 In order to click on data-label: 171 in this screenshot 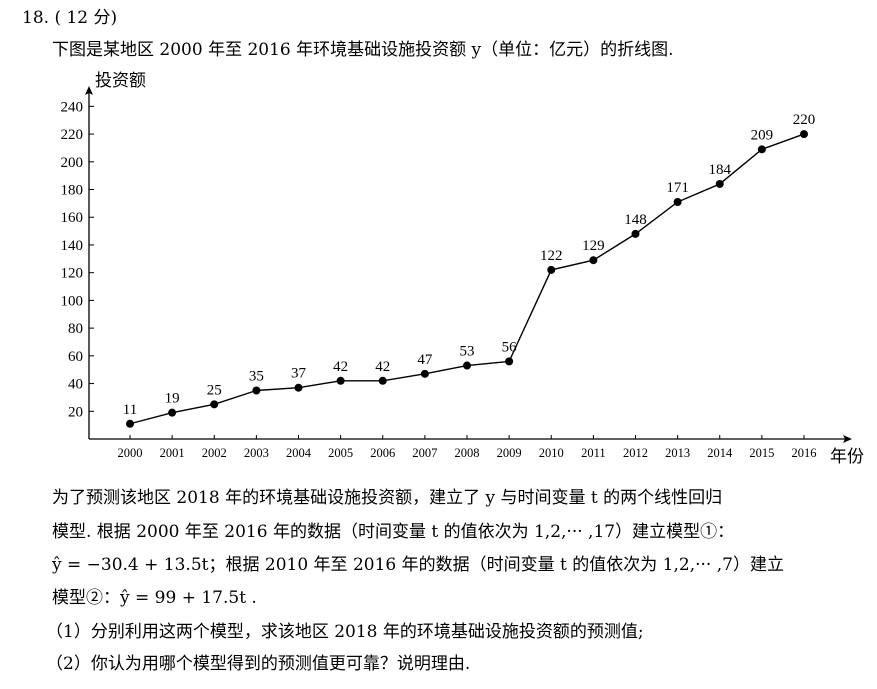, I will do `click(677, 188)`.